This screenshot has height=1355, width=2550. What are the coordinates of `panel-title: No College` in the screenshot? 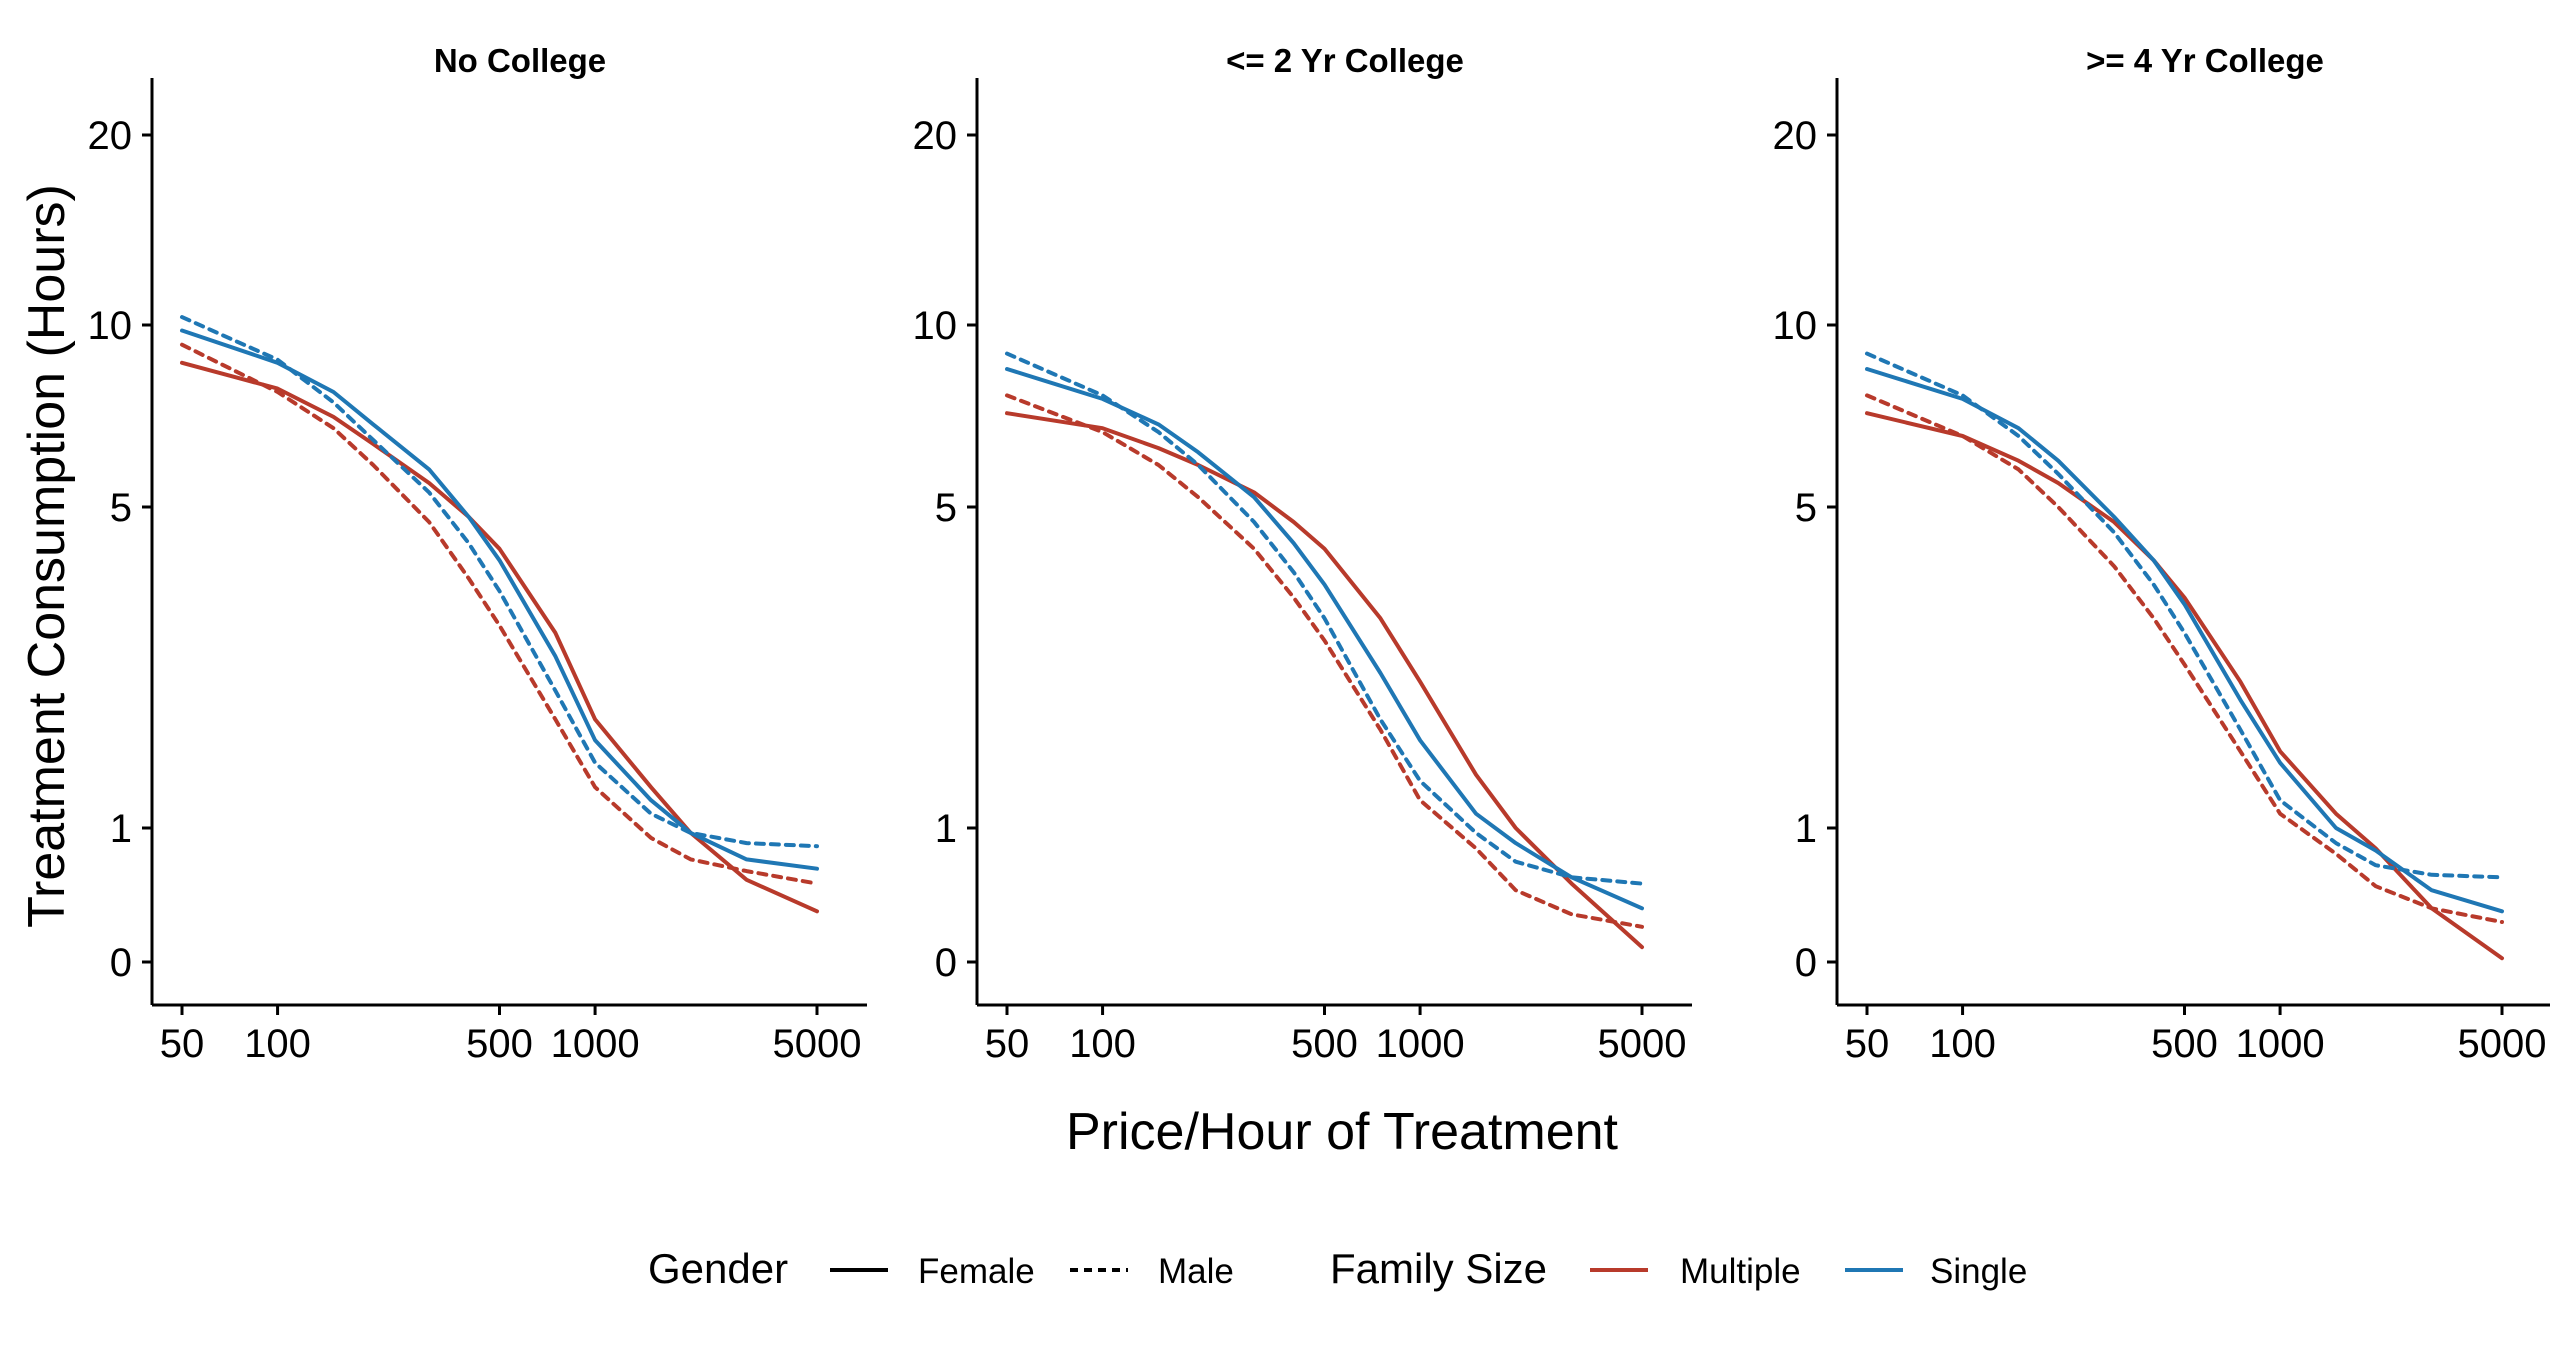 It's located at (520, 60).